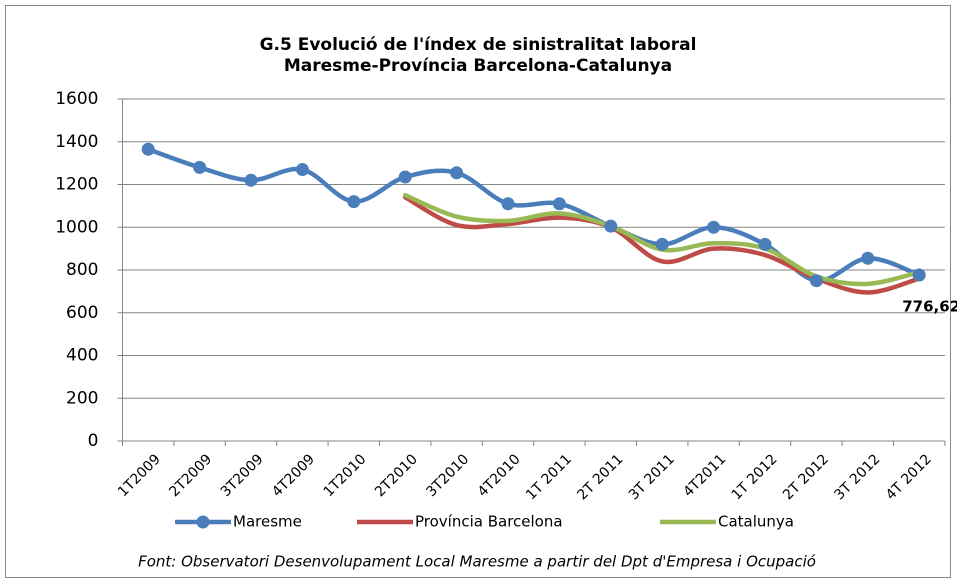 The image size is (957, 584). What do you see at coordinates (76, 185) in the screenshot?
I see `y-tick-label: 1200` at bounding box center [76, 185].